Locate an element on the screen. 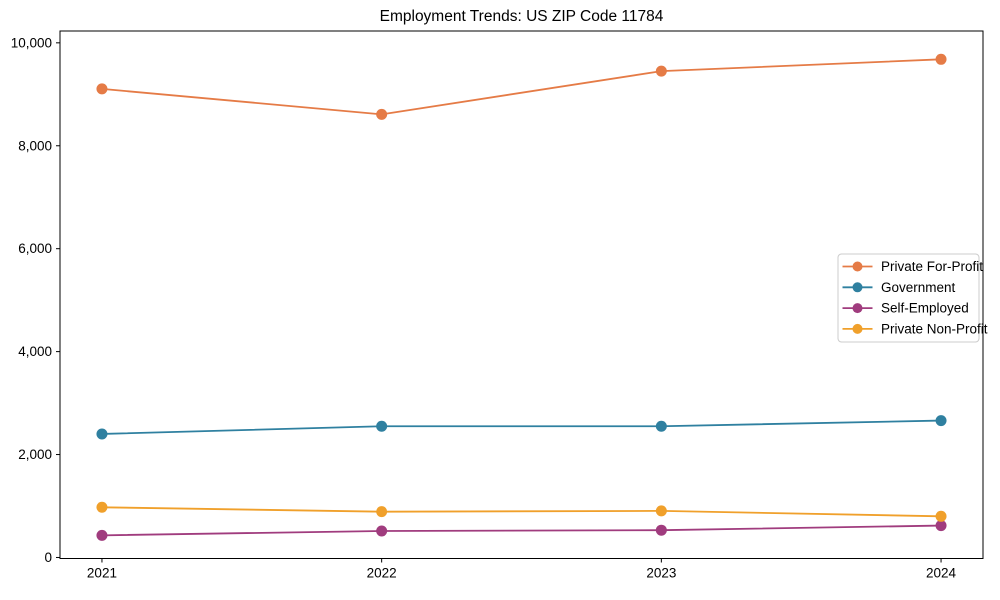 The width and height of the screenshot is (1000, 600). legend-item-1: Government is located at coordinates (899, 287).